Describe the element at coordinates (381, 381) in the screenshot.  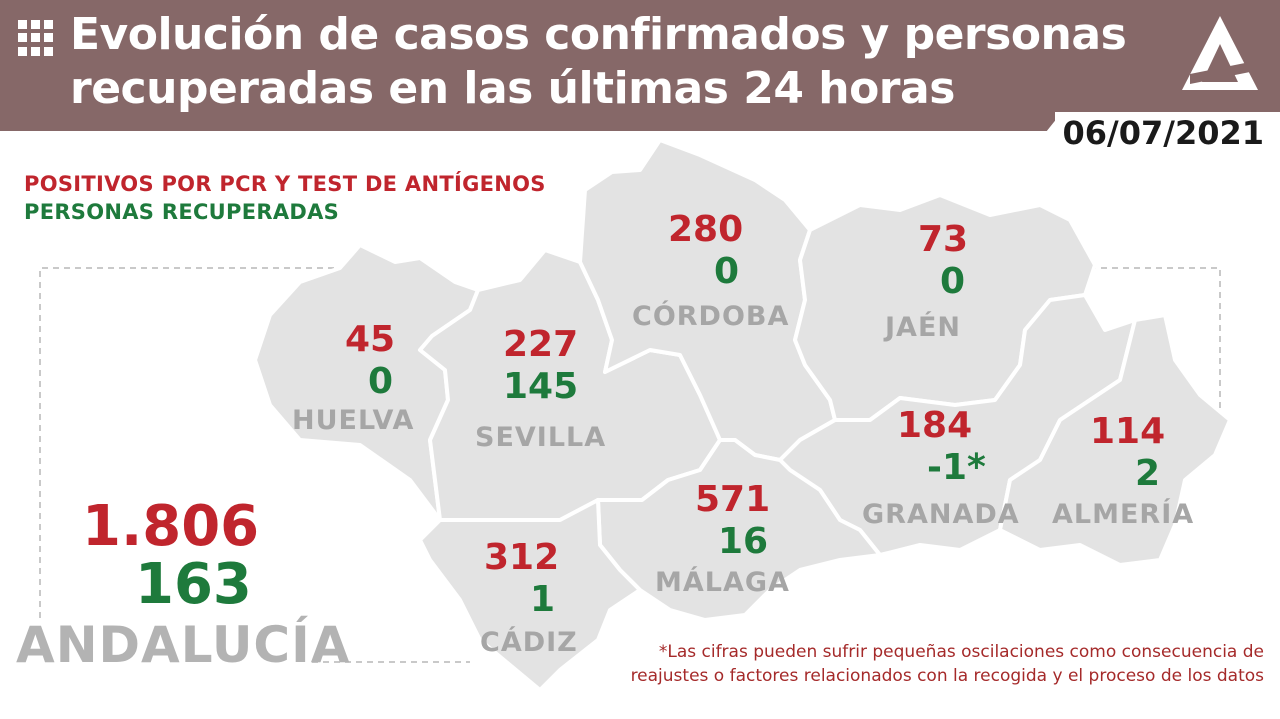
I see `huelva-recovered: 0` at that location.